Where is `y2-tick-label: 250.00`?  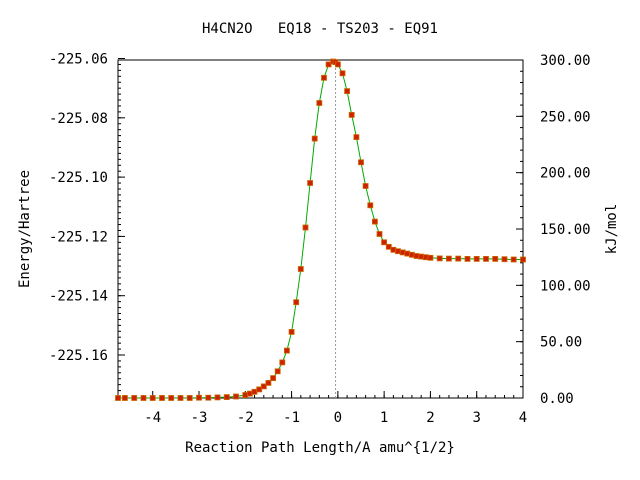 y2-tick-label: 250.00 is located at coordinates (565, 117).